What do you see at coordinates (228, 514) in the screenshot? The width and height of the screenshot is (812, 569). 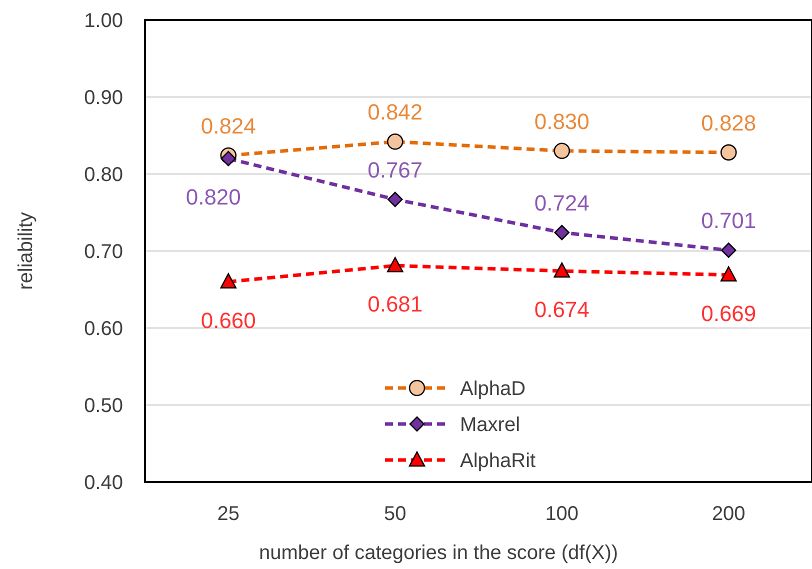 I see `x-tick-label: 25` at bounding box center [228, 514].